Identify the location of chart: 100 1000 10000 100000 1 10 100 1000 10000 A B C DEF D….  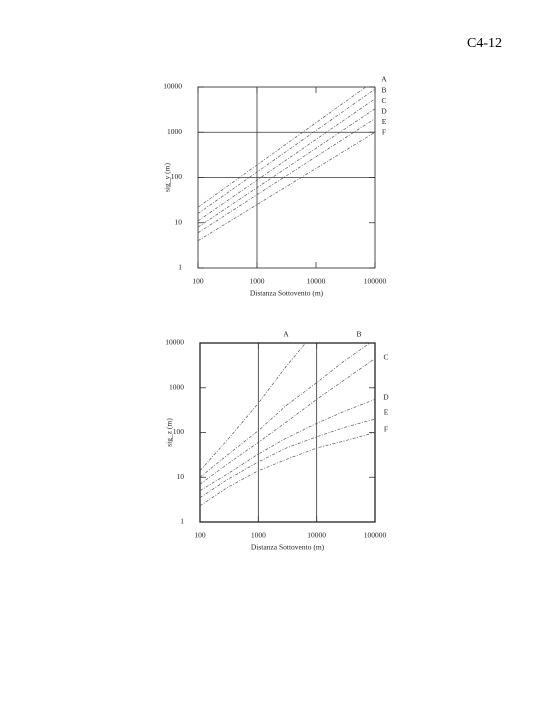
(277, 441).